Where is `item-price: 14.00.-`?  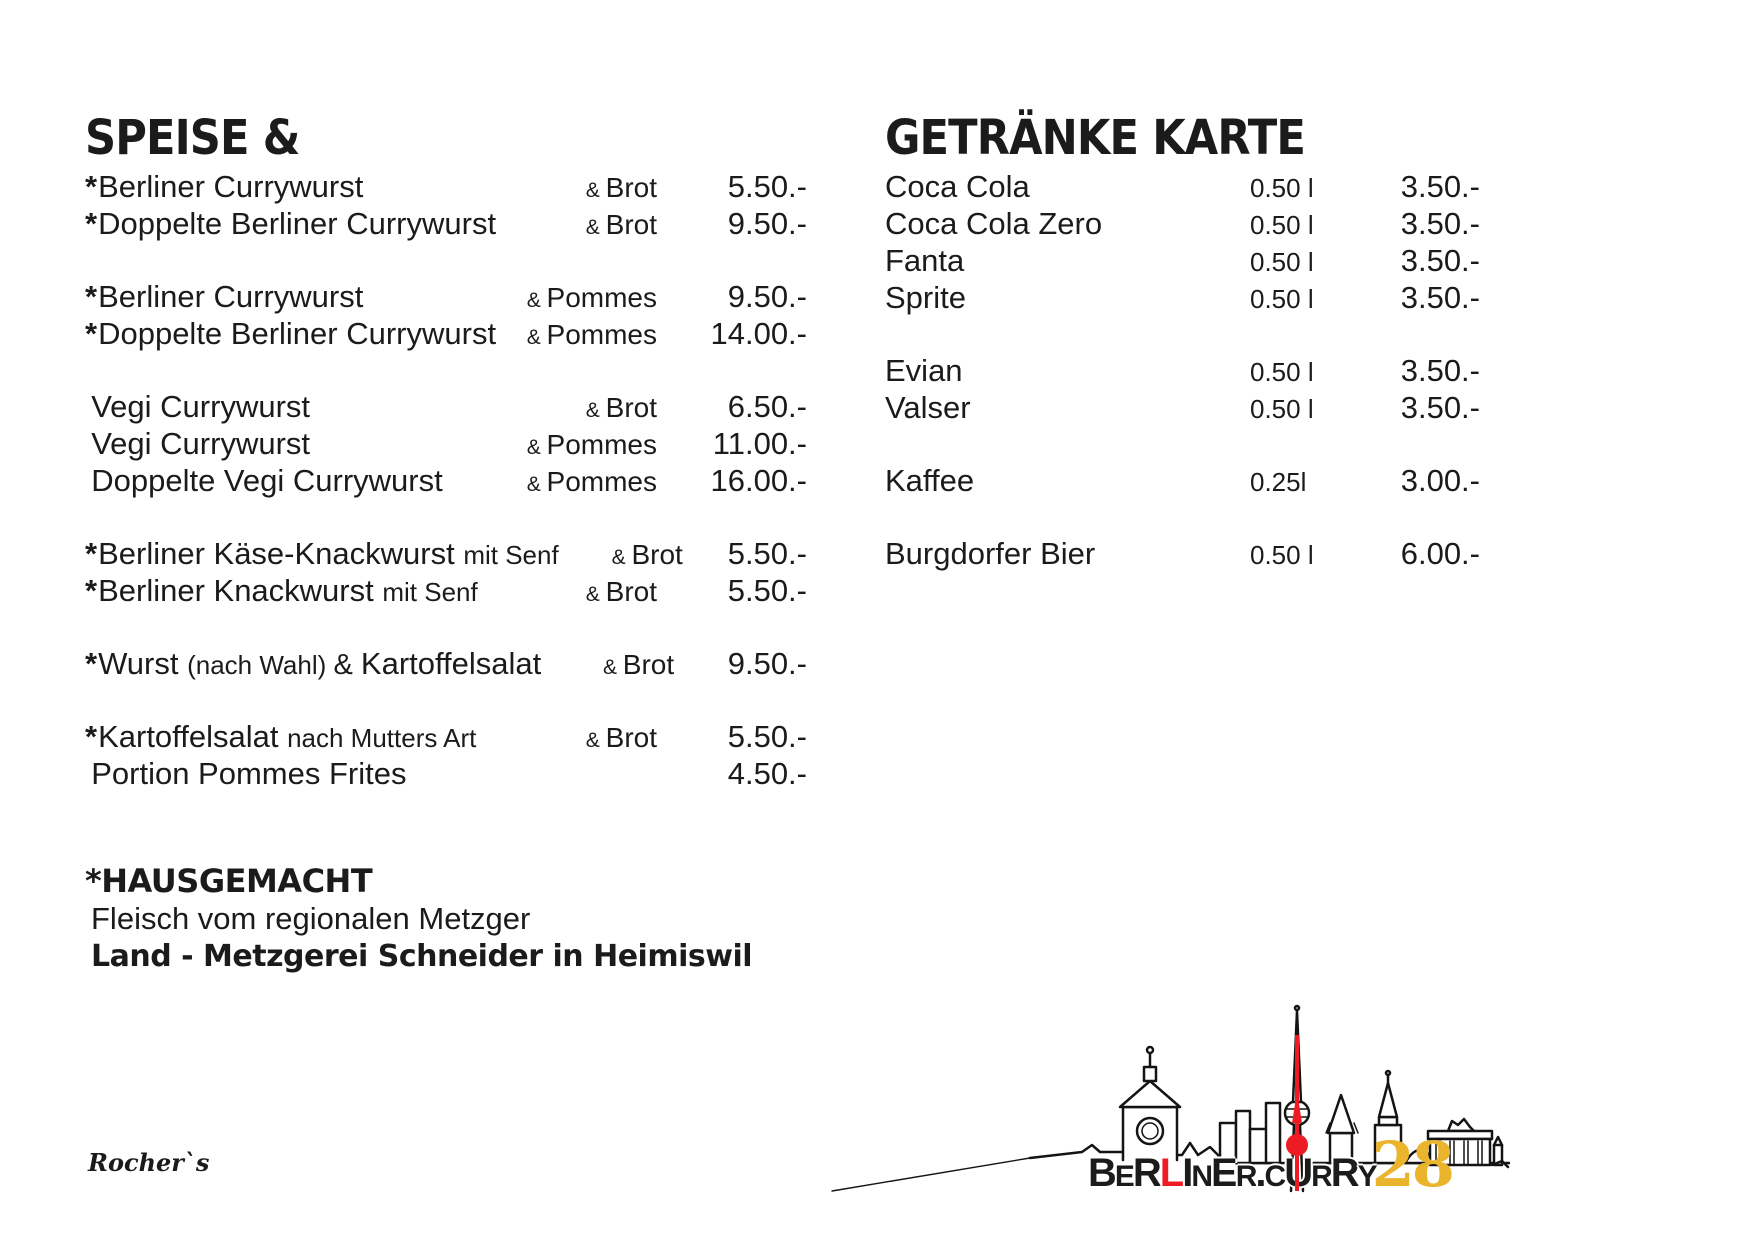
item-price: 14.00.- is located at coordinates (758, 333).